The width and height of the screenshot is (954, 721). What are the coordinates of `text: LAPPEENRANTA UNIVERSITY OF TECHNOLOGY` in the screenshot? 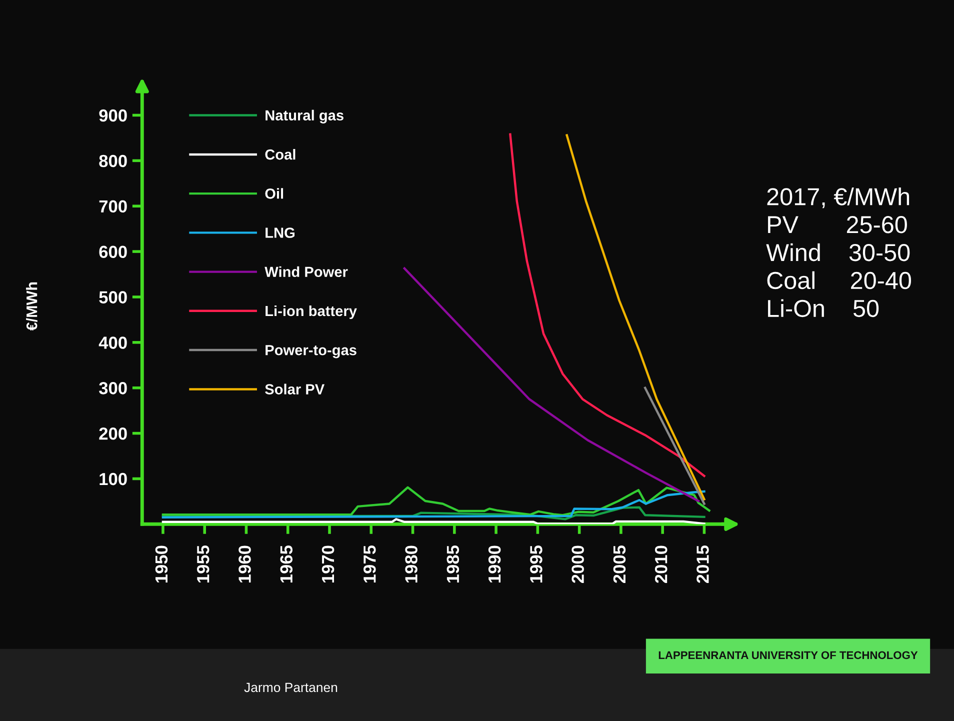 It's located at (788, 655).